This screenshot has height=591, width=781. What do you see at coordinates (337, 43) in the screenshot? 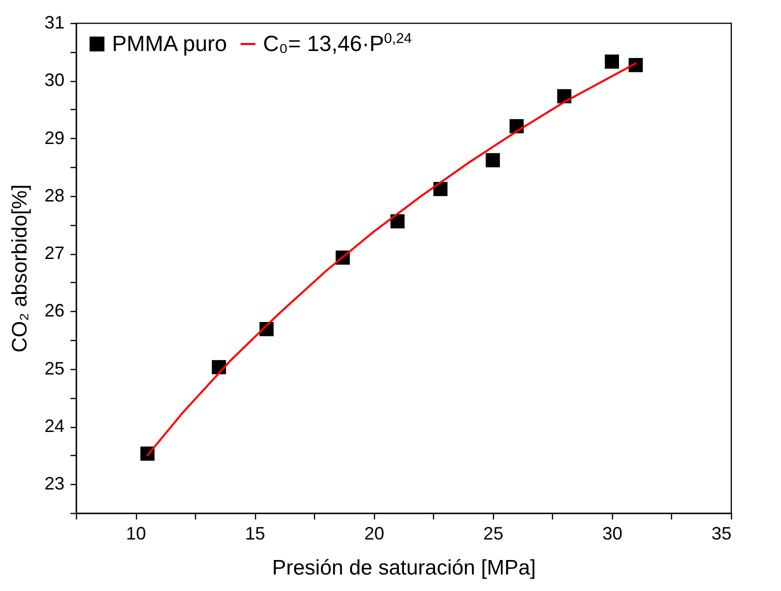
I see `legend-label: C₀= 13,46·P$^{0,24}$` at bounding box center [337, 43].